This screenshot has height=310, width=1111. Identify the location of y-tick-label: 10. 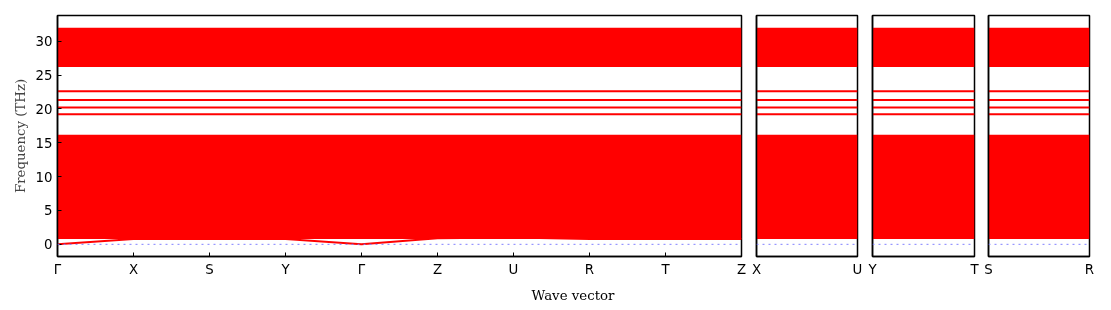
(44, 177).